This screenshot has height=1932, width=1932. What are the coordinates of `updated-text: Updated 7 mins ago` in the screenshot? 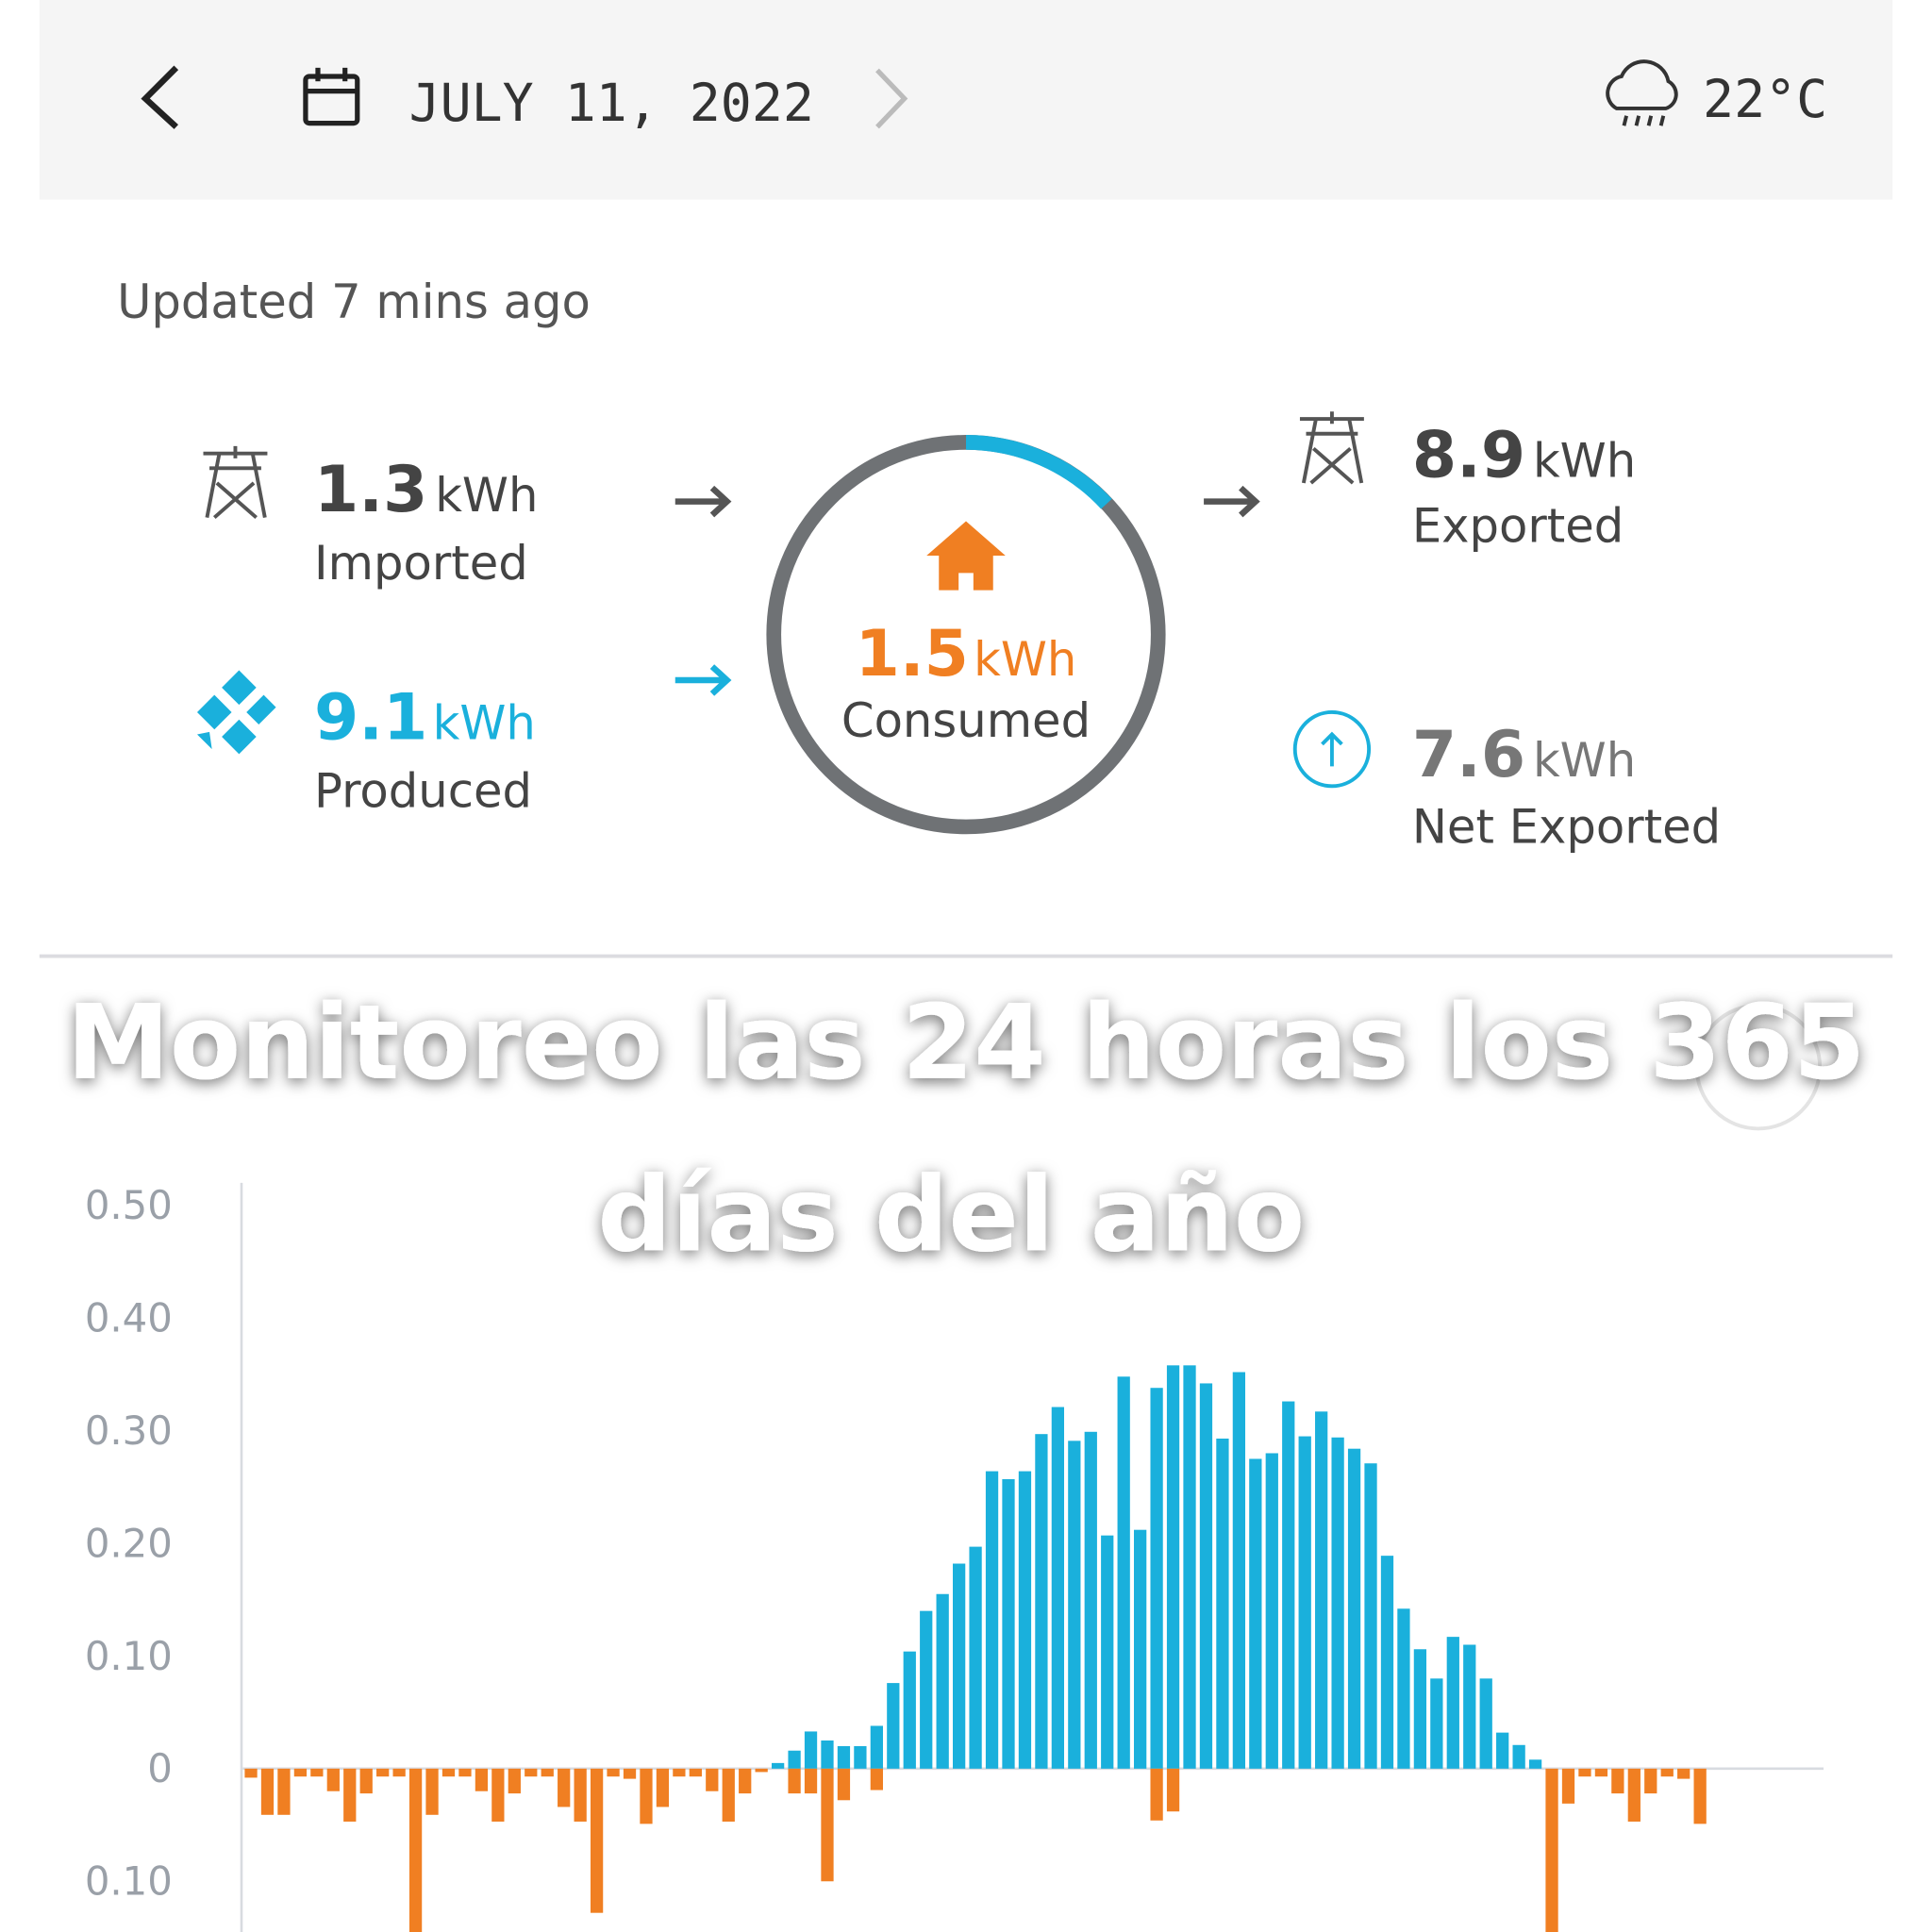 It's located at (354, 302).